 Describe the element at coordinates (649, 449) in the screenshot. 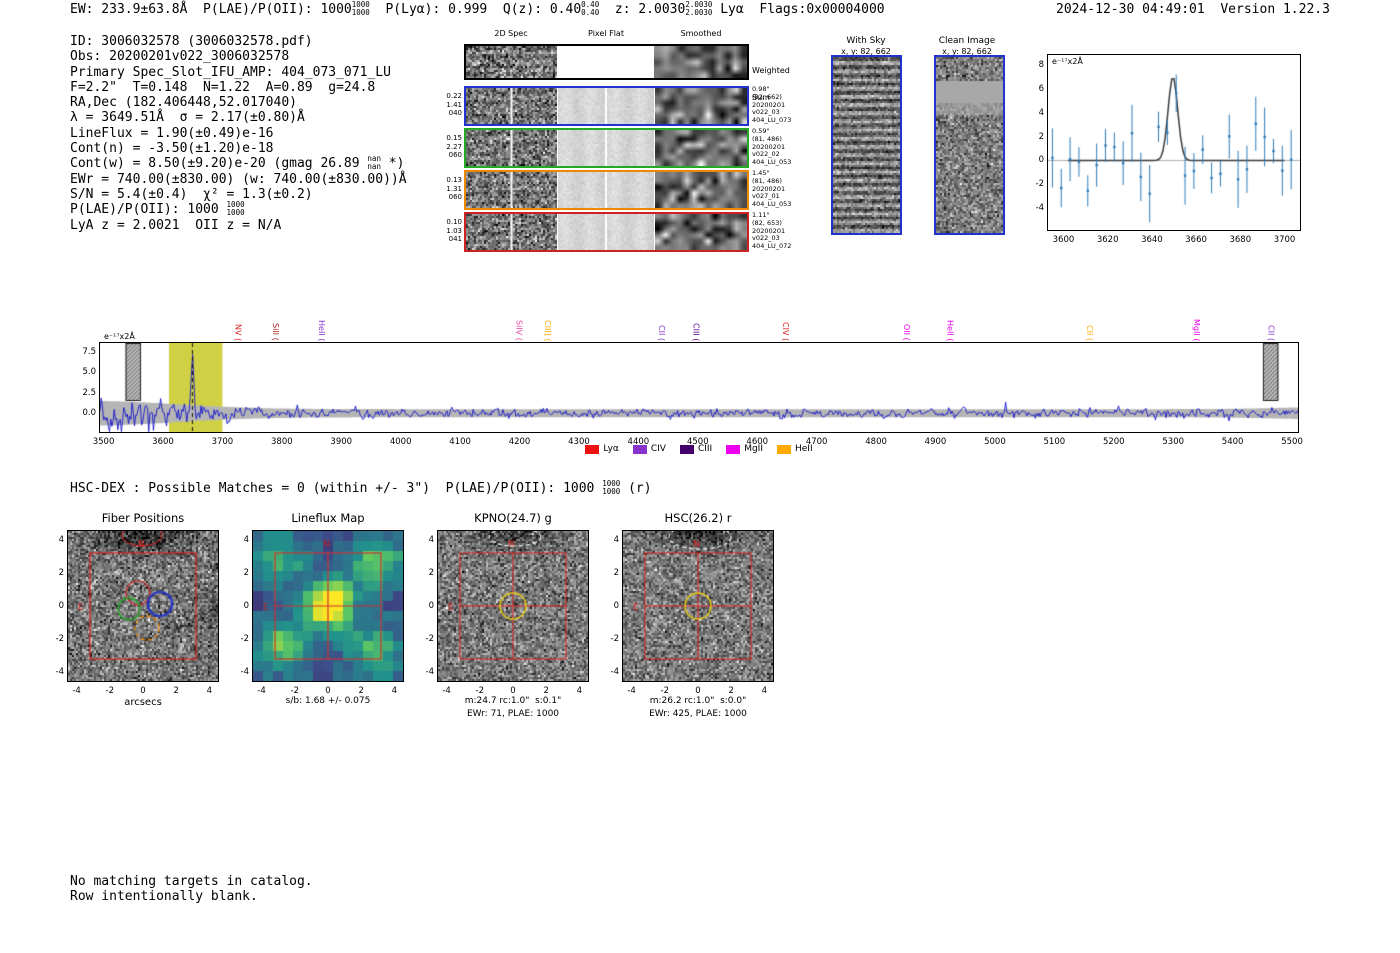

I see `legend-item: CIV` at that location.